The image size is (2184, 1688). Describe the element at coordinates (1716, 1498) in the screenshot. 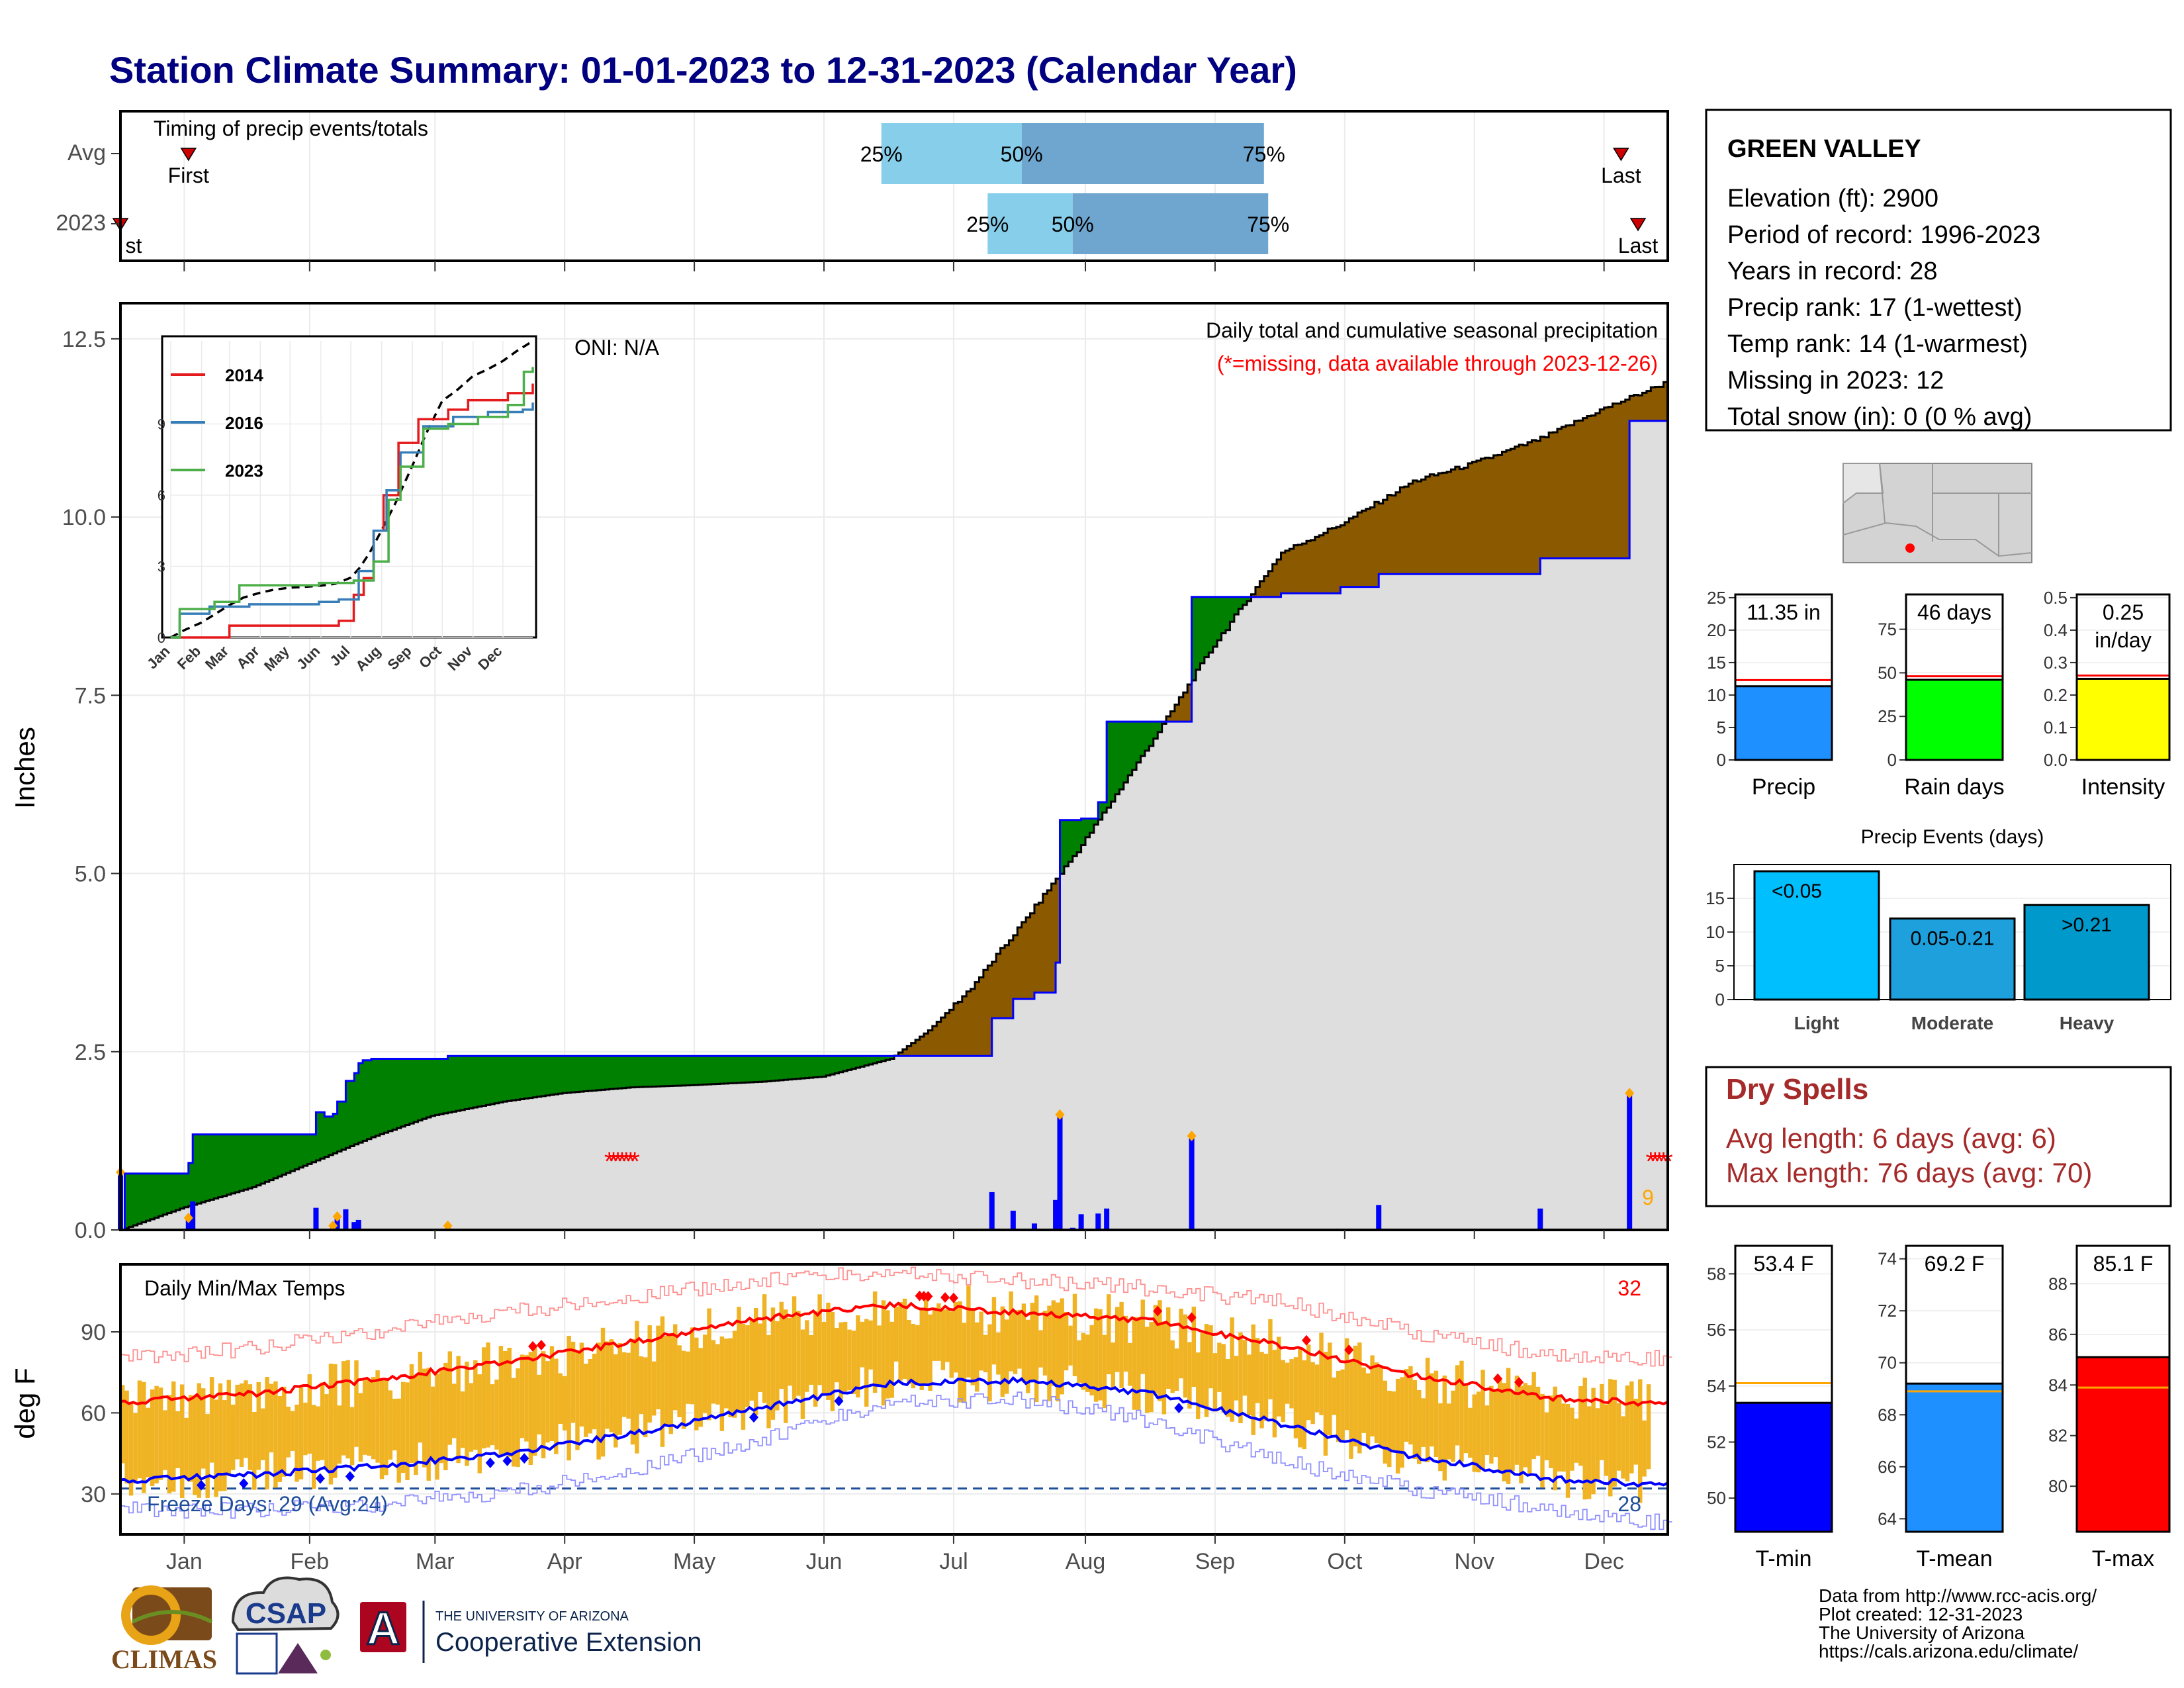

I see `mini-y-tick-label: 50` at that location.